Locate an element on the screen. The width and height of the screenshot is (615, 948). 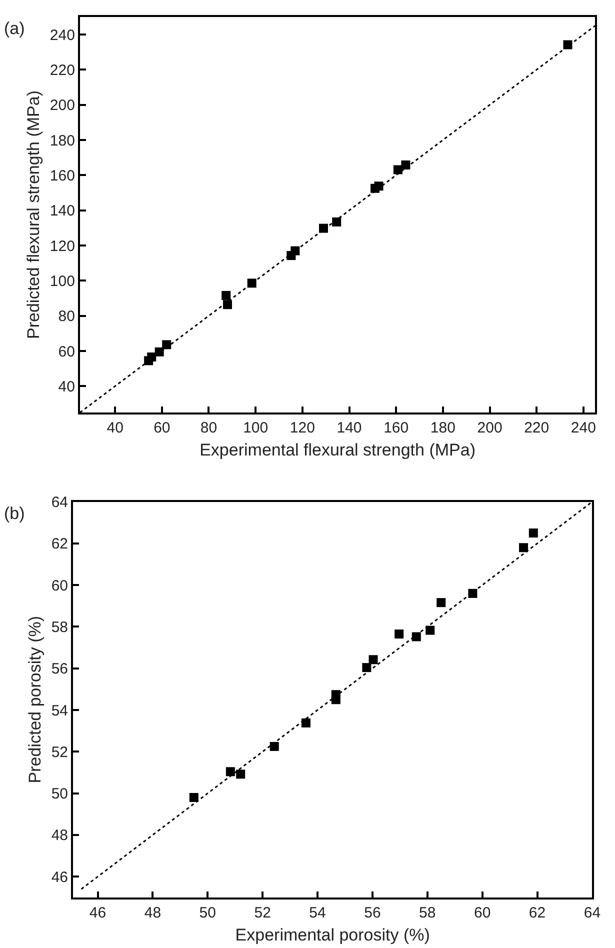
y-axis-title: Predicted flexural strength (MPa) is located at coordinates (33, 214).